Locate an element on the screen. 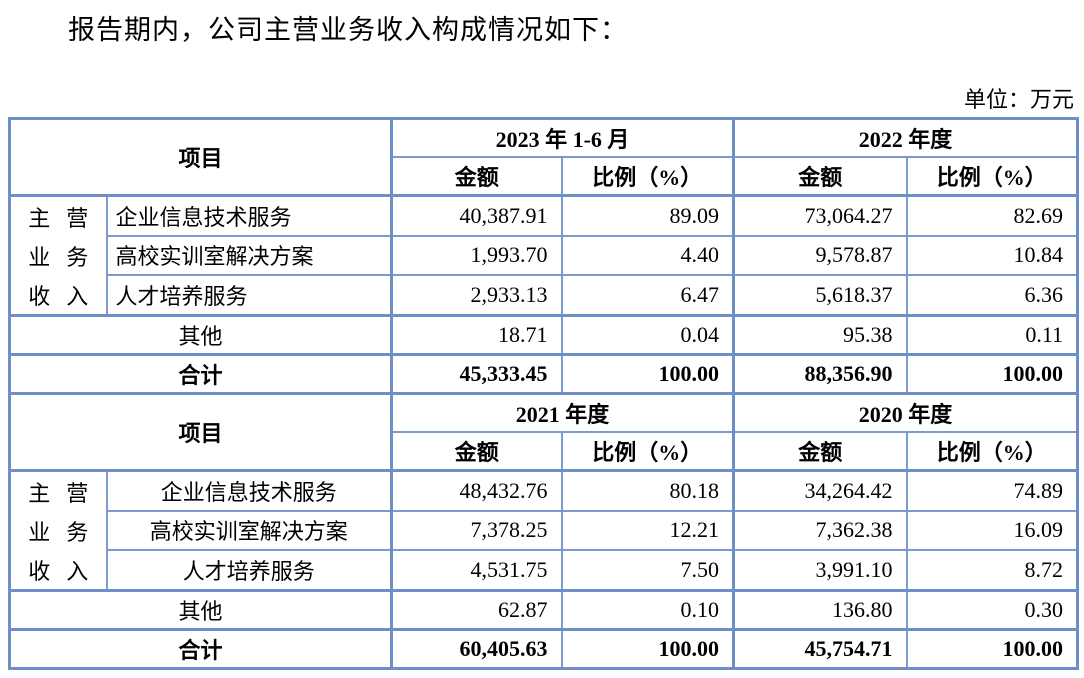 This screenshot has height=678, width=1084. total-row: 合计 60,405.63 100.00 45,754.71 100.00 is located at coordinates (543, 649).